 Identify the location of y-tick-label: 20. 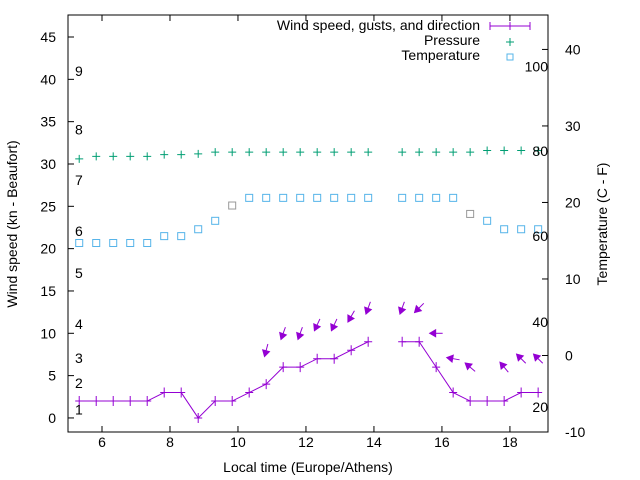
(48, 249).